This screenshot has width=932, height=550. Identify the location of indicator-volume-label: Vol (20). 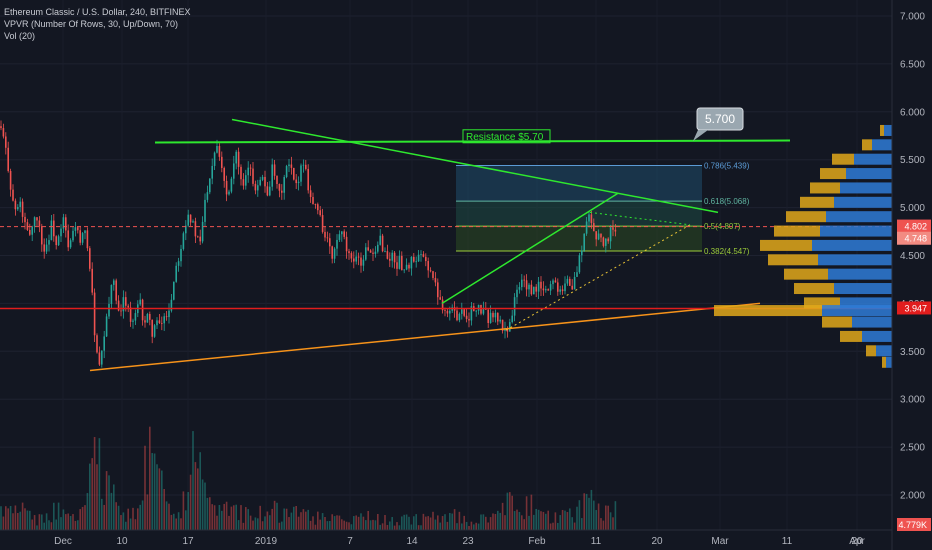
(20, 36).